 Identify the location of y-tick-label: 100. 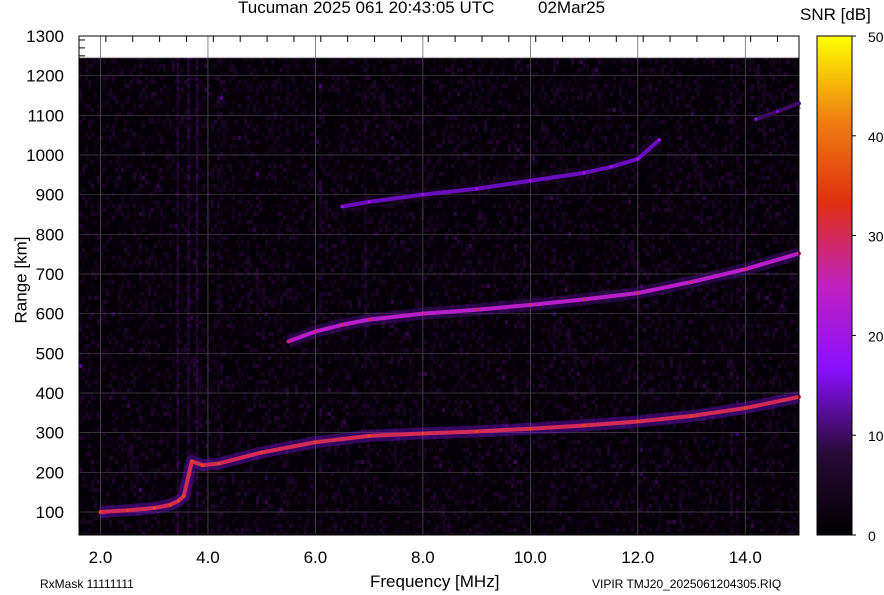
(50, 512).